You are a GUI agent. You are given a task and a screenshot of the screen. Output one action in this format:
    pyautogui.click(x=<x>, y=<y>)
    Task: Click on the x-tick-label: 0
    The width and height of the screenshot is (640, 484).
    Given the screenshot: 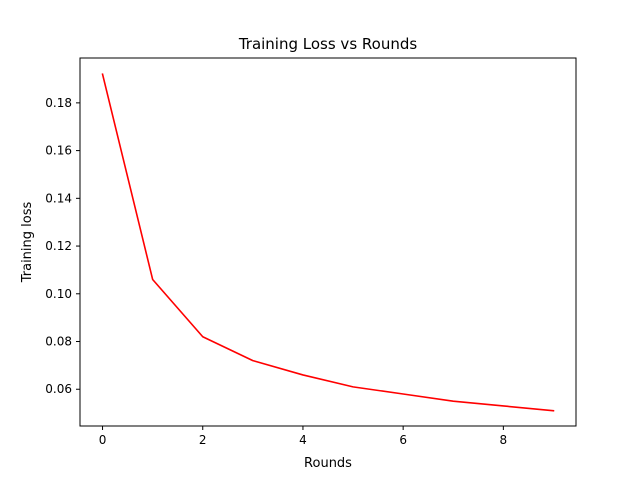 What is the action you would take?
    pyautogui.click(x=103, y=440)
    